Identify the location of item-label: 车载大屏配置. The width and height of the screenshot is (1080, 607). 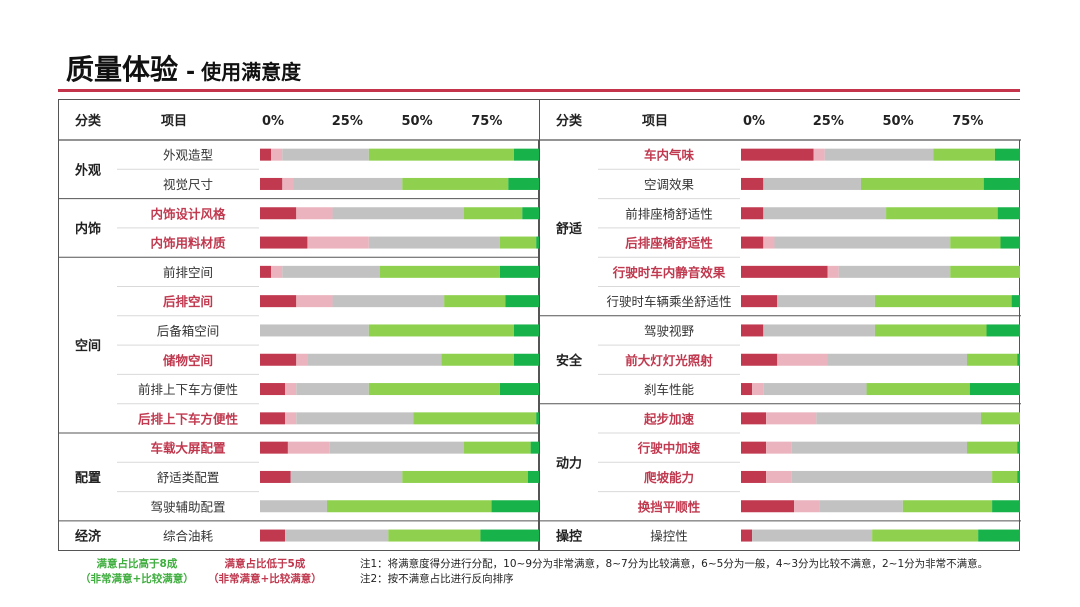
(188, 448).